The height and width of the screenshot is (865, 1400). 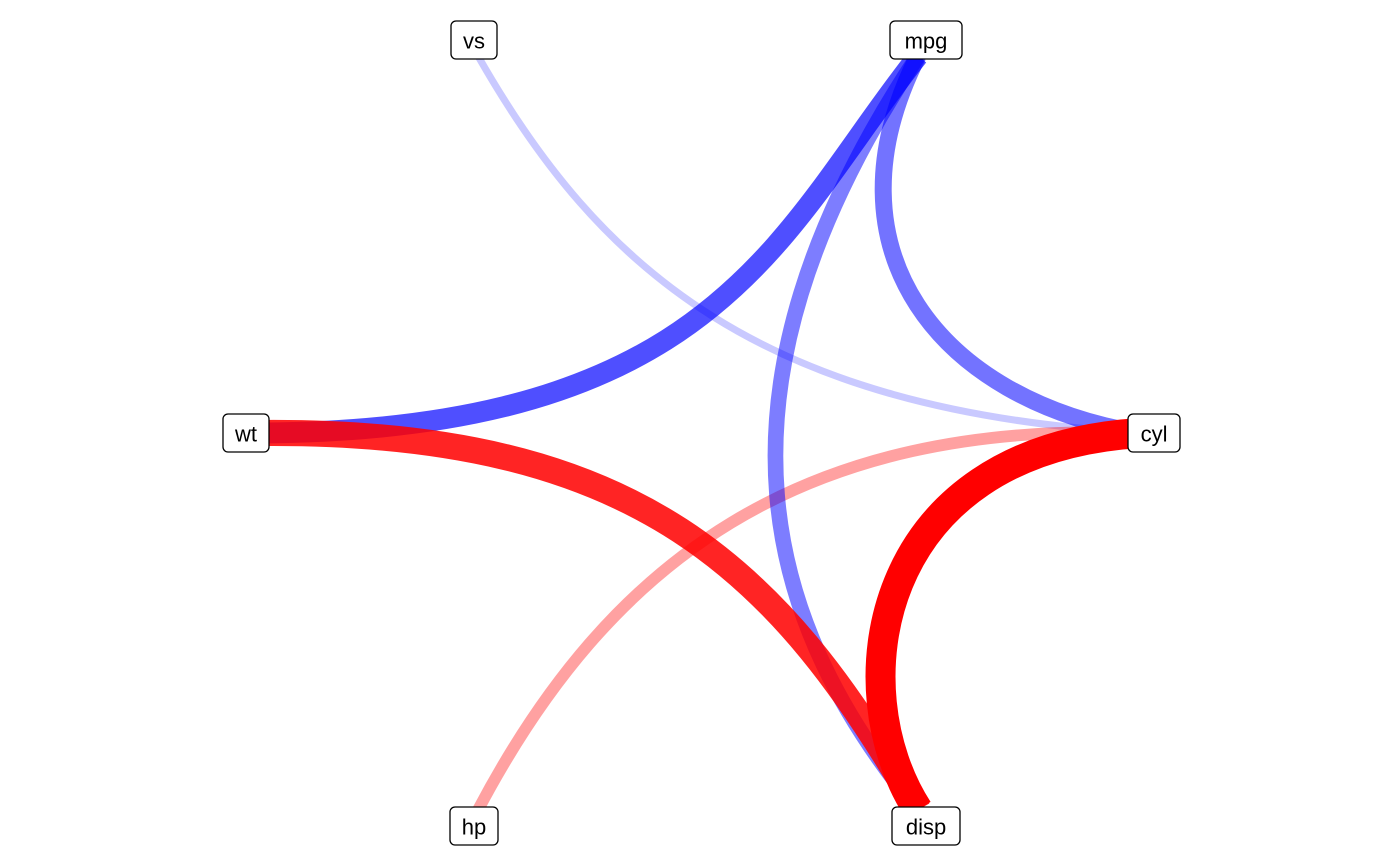 I want to click on node-label-disp: disp, so click(x=926, y=827).